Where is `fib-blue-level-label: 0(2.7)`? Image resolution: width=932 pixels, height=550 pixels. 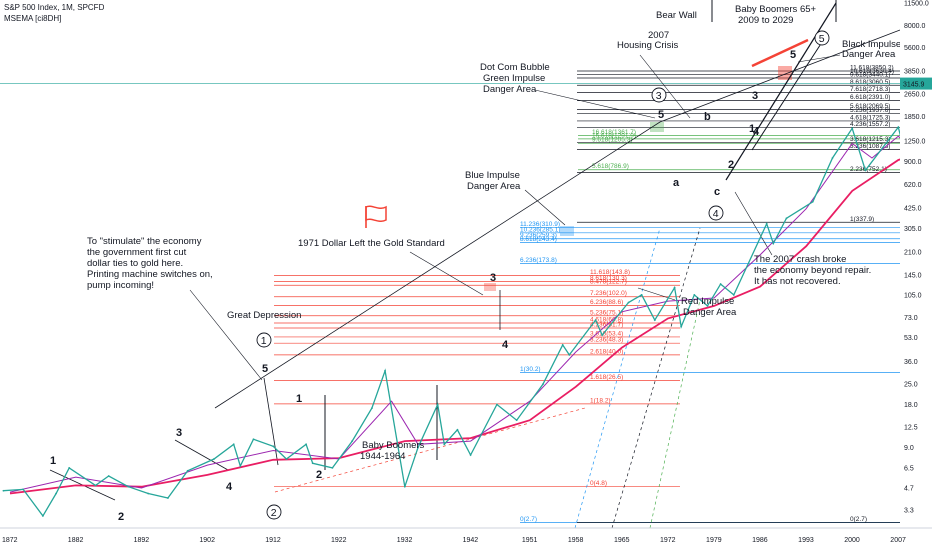
fib-blue-level-label: 0(2.7) is located at coordinates (528, 519).